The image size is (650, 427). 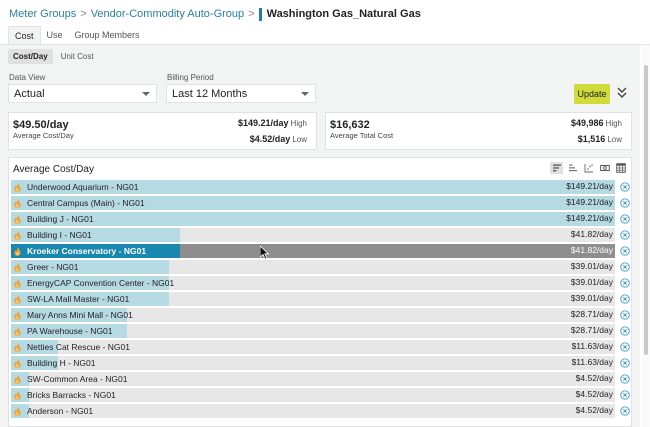 What do you see at coordinates (313, 251) in the screenshot?
I see `bar-track: Kroeker Conservatory - NG01` at bounding box center [313, 251].